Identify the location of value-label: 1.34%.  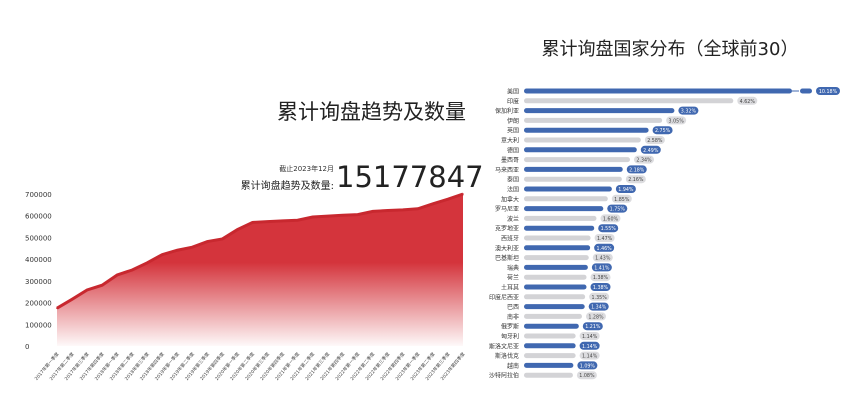
(599, 308).